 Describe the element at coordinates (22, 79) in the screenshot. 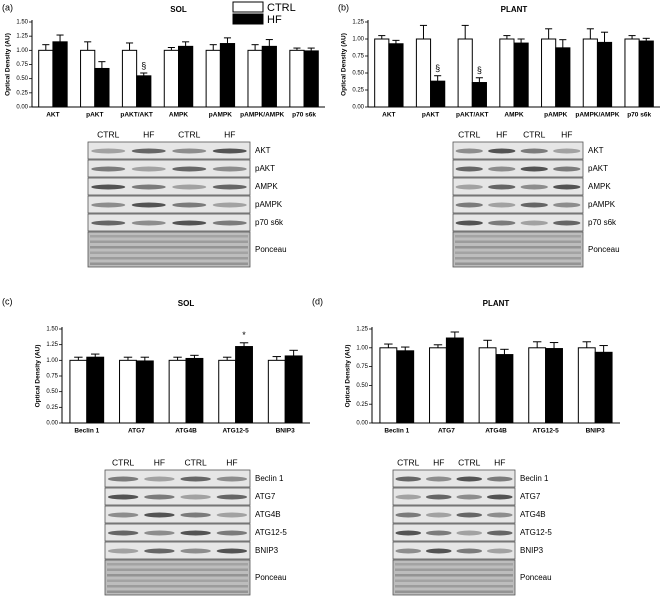

I see `y-tick-label: 0.50` at that location.